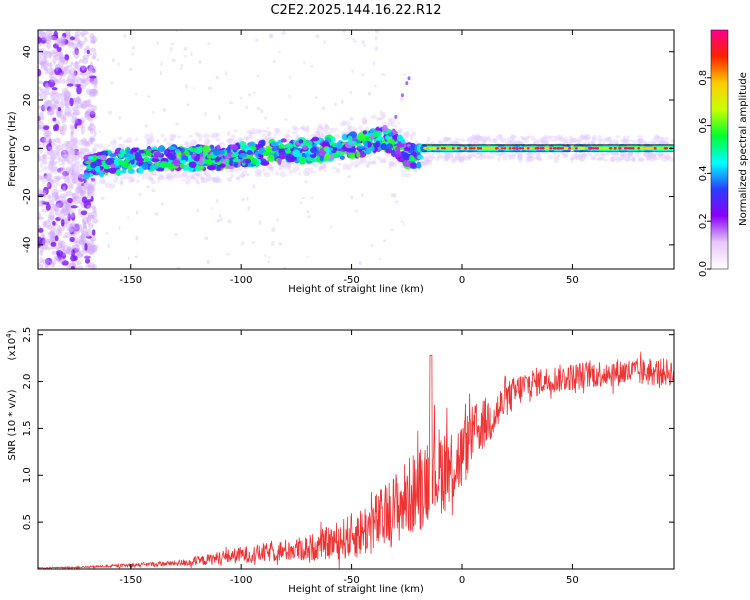 The width and height of the screenshot is (750, 600). I want to click on x-tick-label: 0, so click(462, 280).